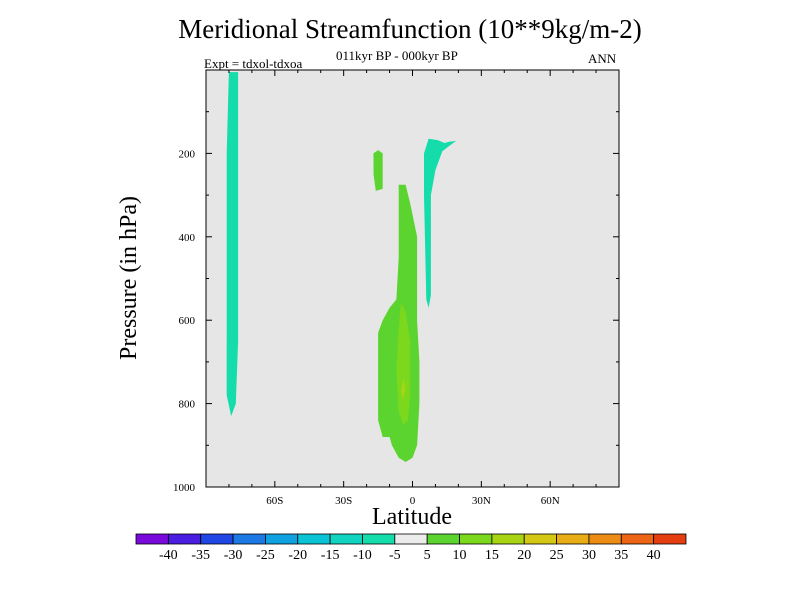 This screenshot has width=800, height=600. I want to click on colorbar-label: 15, so click(492, 555).